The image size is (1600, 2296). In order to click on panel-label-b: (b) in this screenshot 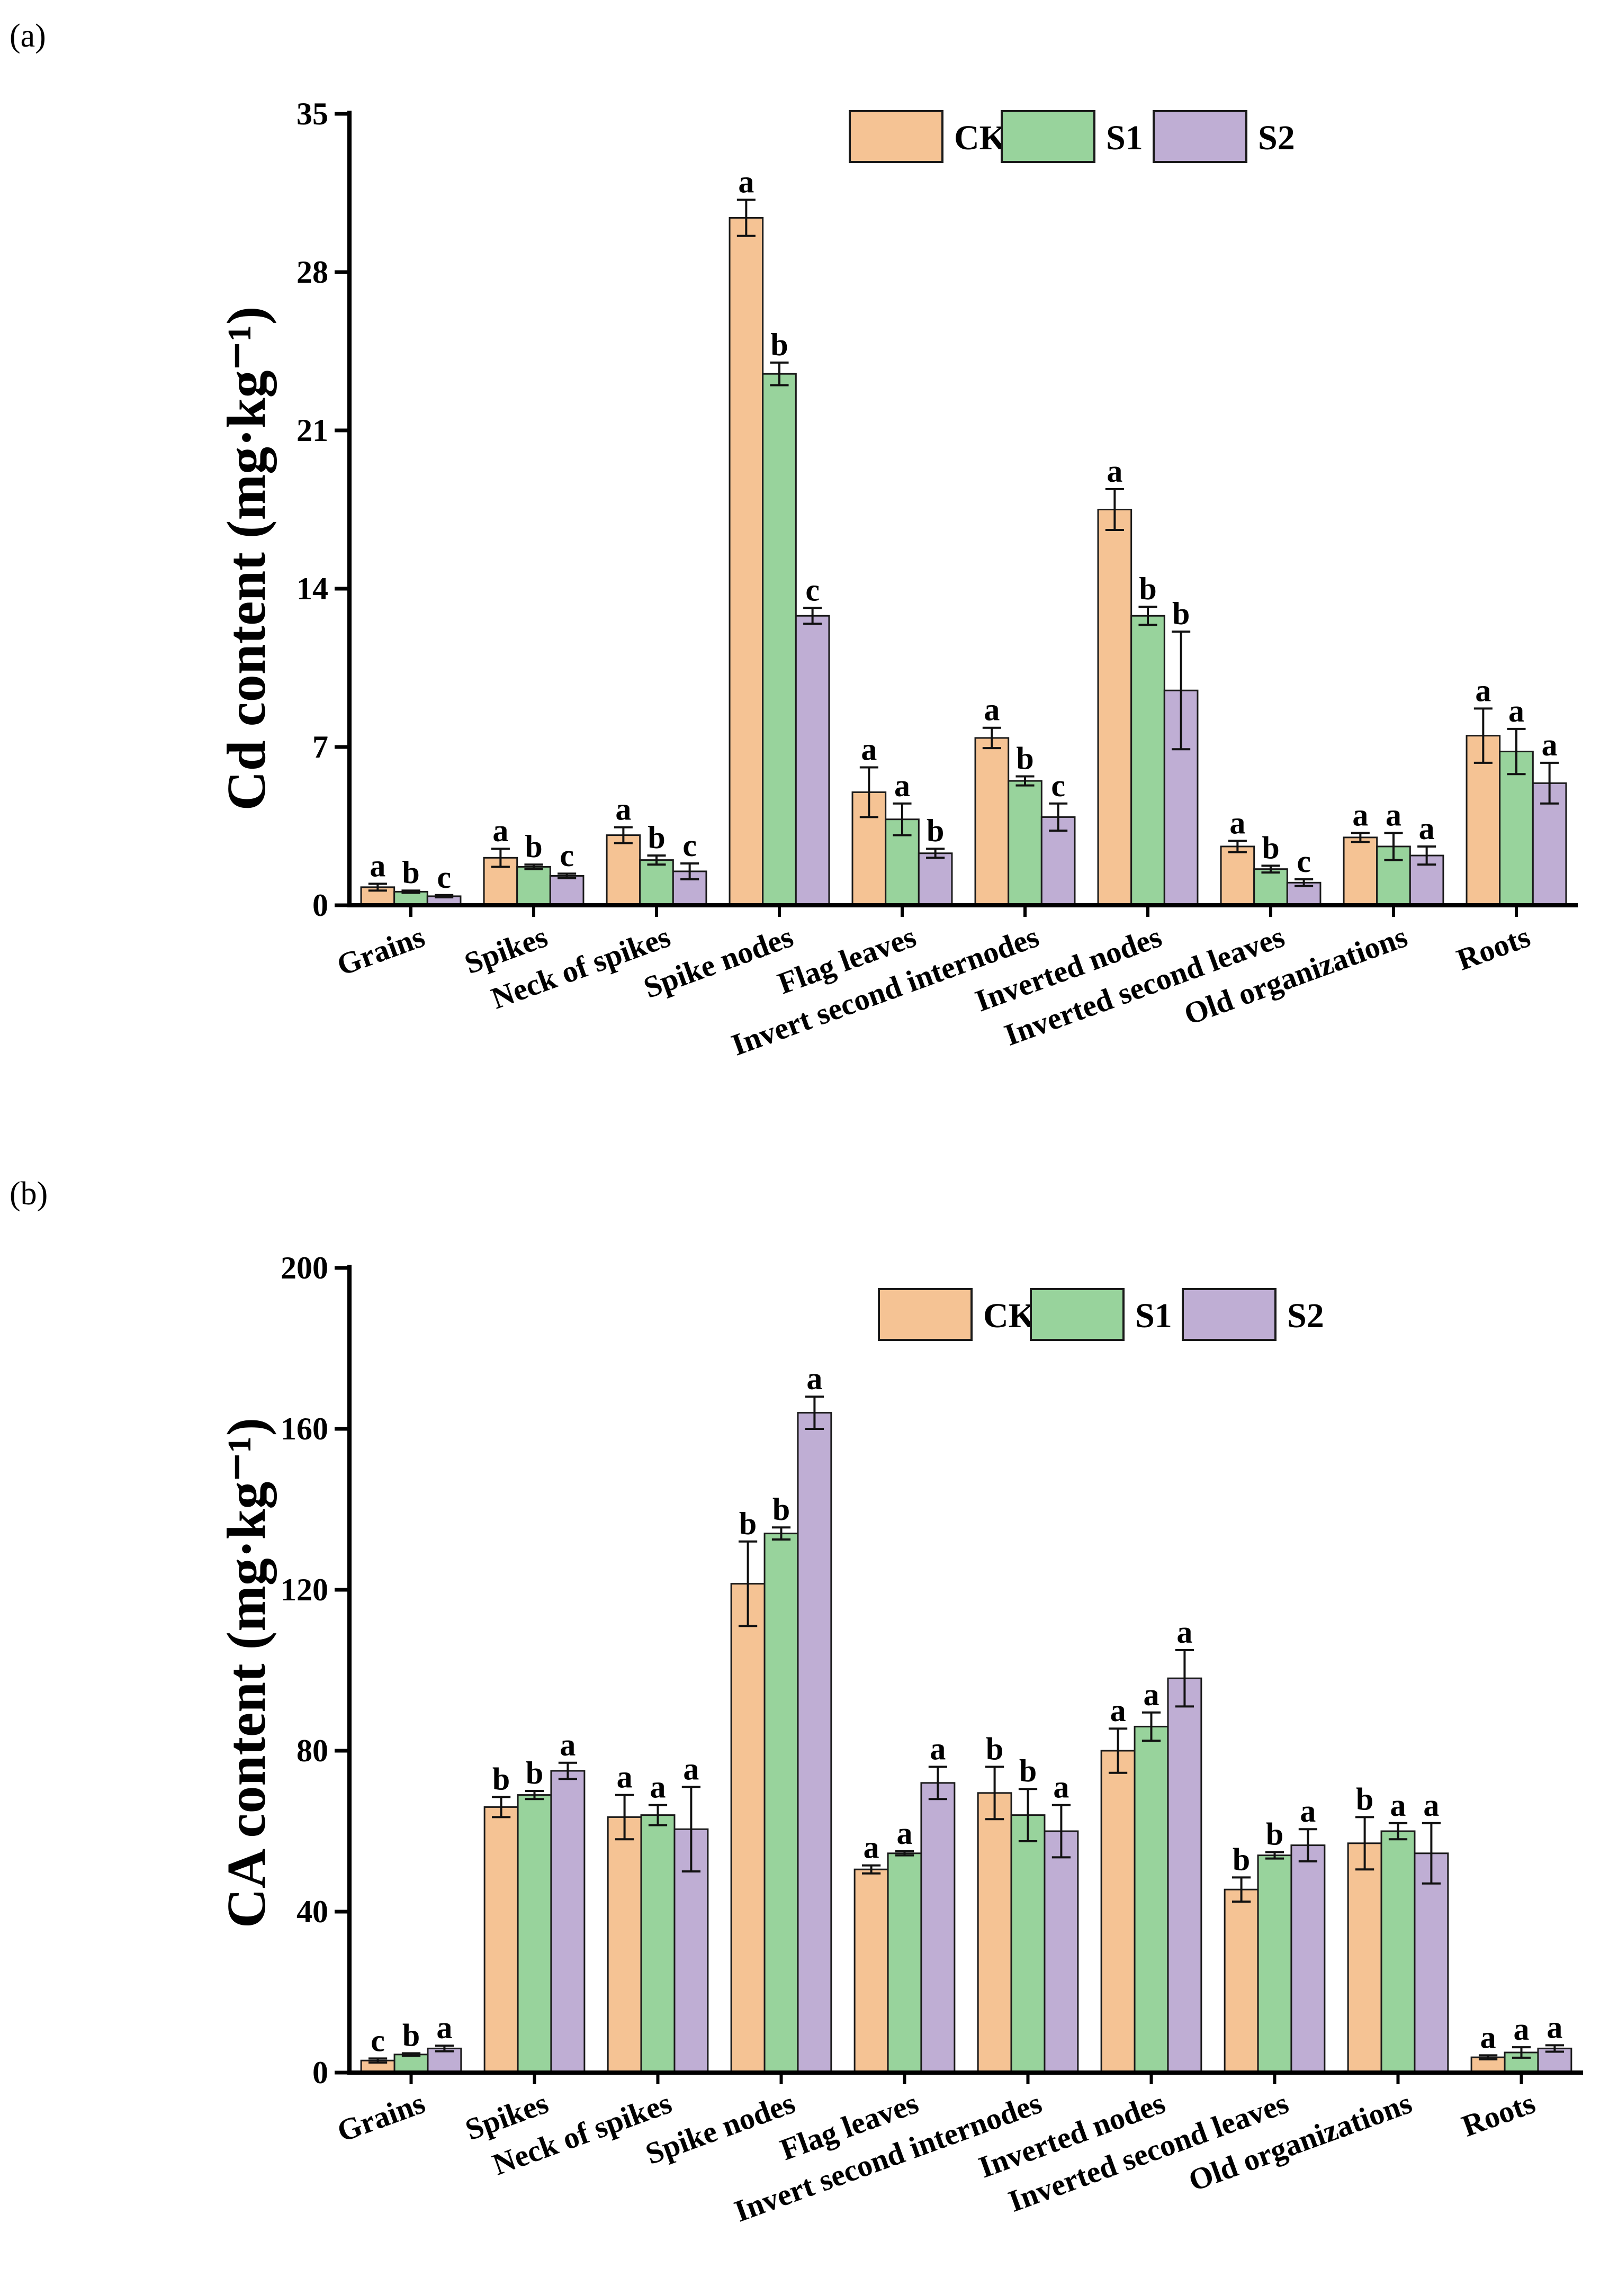, I will do `click(29, 1194)`.